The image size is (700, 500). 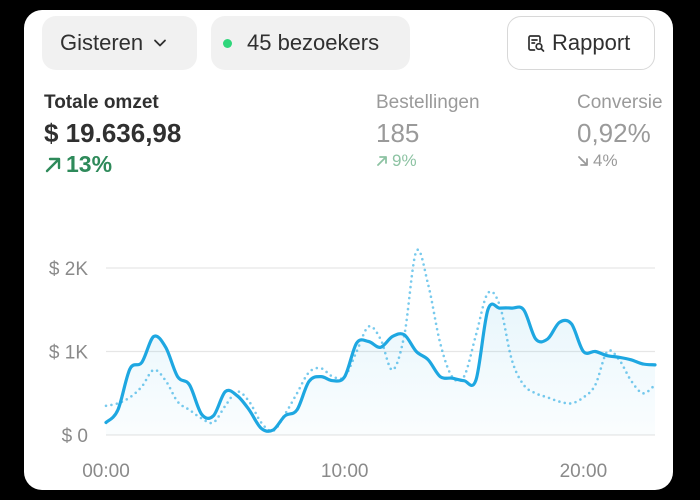 What do you see at coordinates (68, 353) in the screenshot?
I see `y-tick-label: $ 1K` at bounding box center [68, 353].